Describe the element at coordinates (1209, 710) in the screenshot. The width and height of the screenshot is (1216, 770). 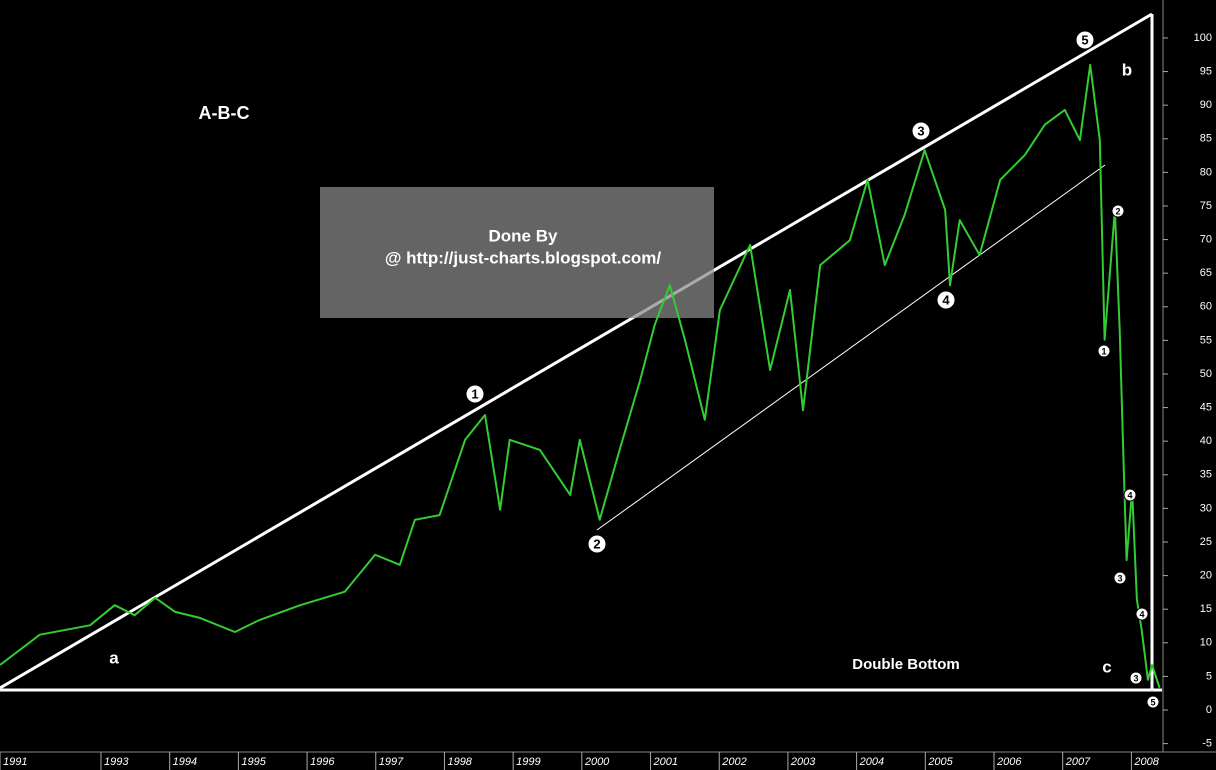
I see `y-tick-label: 0` at that location.